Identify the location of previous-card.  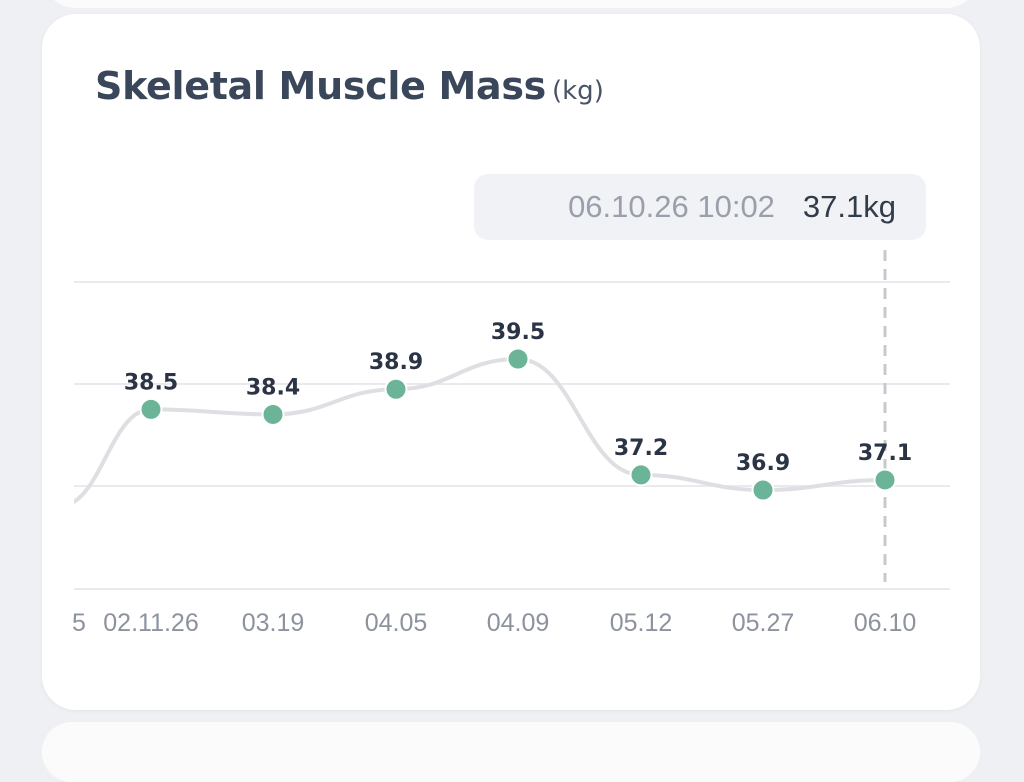
(511, 4).